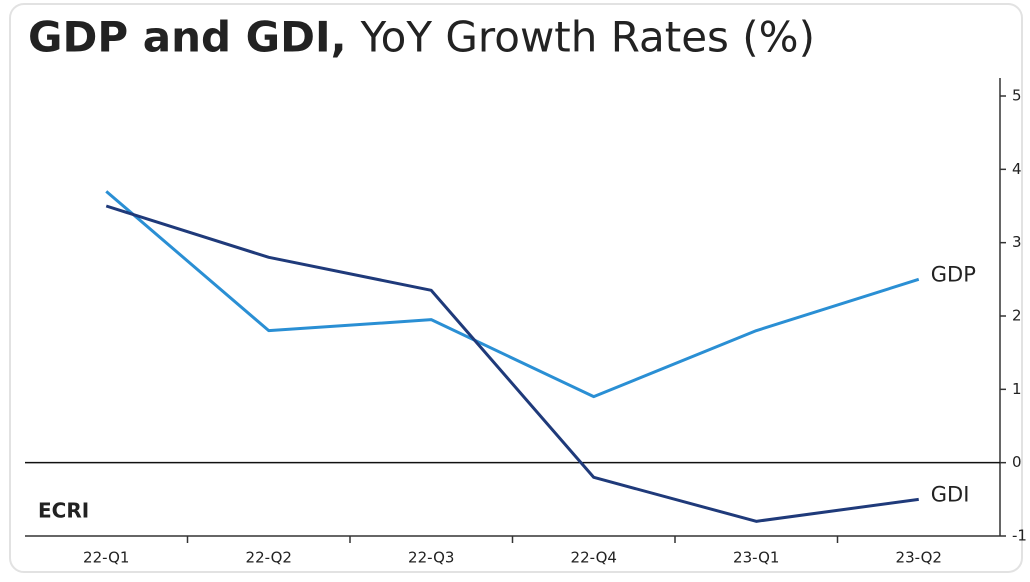 The height and width of the screenshot is (582, 1030). What do you see at coordinates (919, 558) in the screenshot?
I see `x-tick-label: 23-Q2` at bounding box center [919, 558].